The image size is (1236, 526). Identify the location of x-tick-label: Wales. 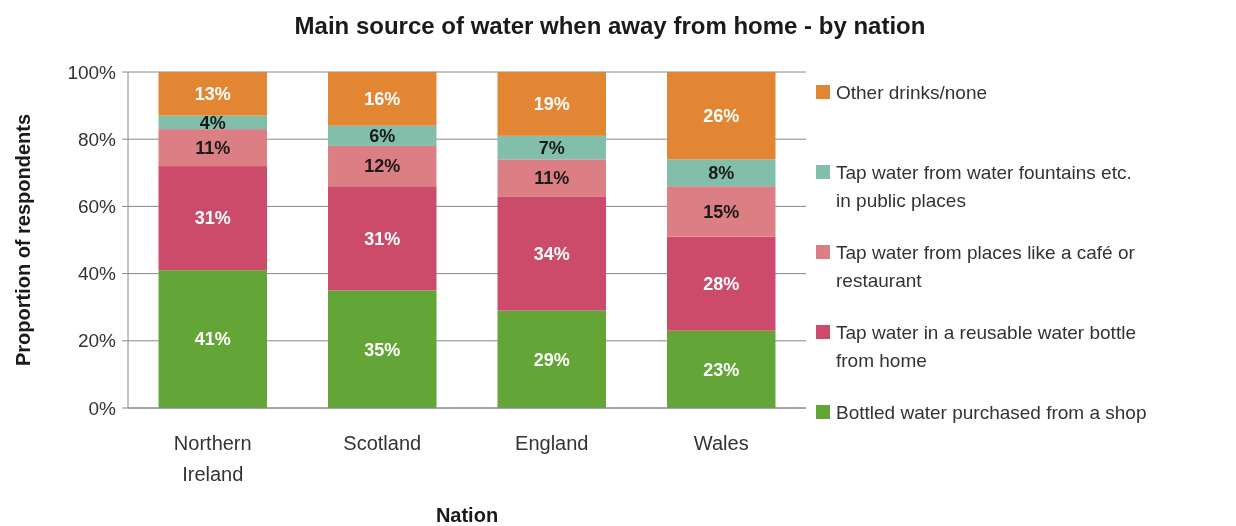
(721, 443).